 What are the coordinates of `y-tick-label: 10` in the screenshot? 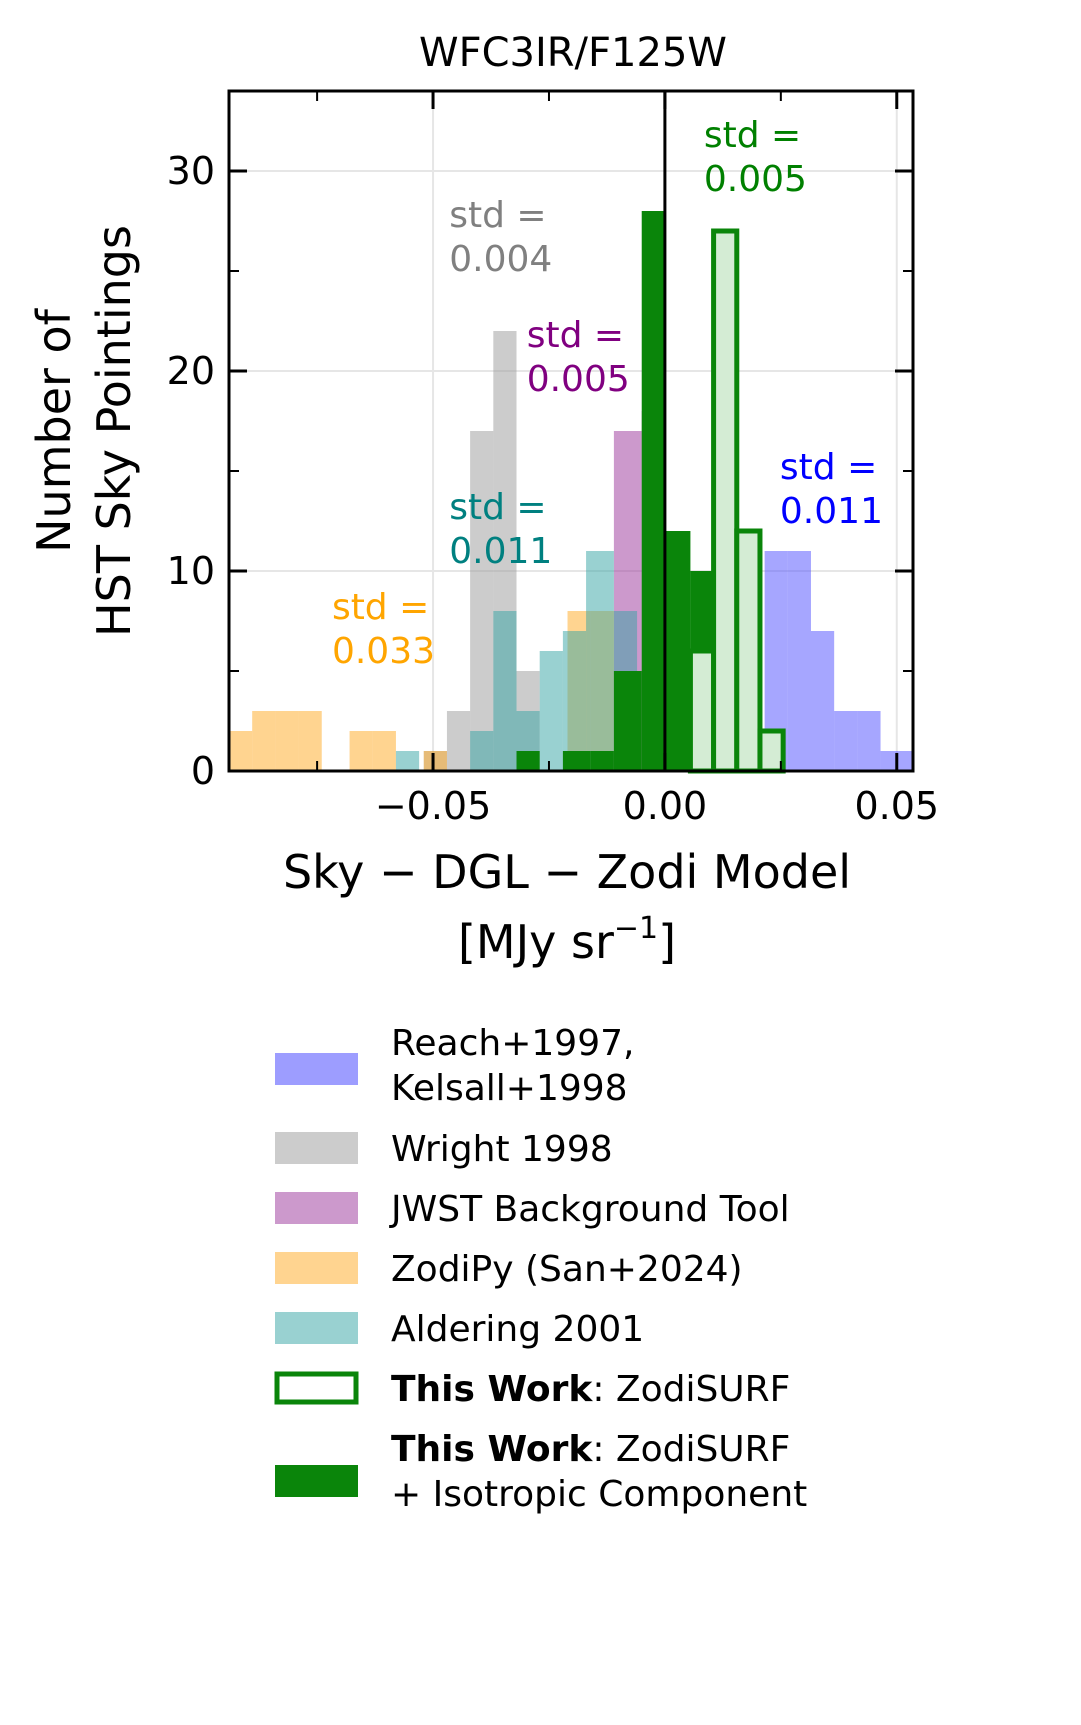 It's located at (191, 571).